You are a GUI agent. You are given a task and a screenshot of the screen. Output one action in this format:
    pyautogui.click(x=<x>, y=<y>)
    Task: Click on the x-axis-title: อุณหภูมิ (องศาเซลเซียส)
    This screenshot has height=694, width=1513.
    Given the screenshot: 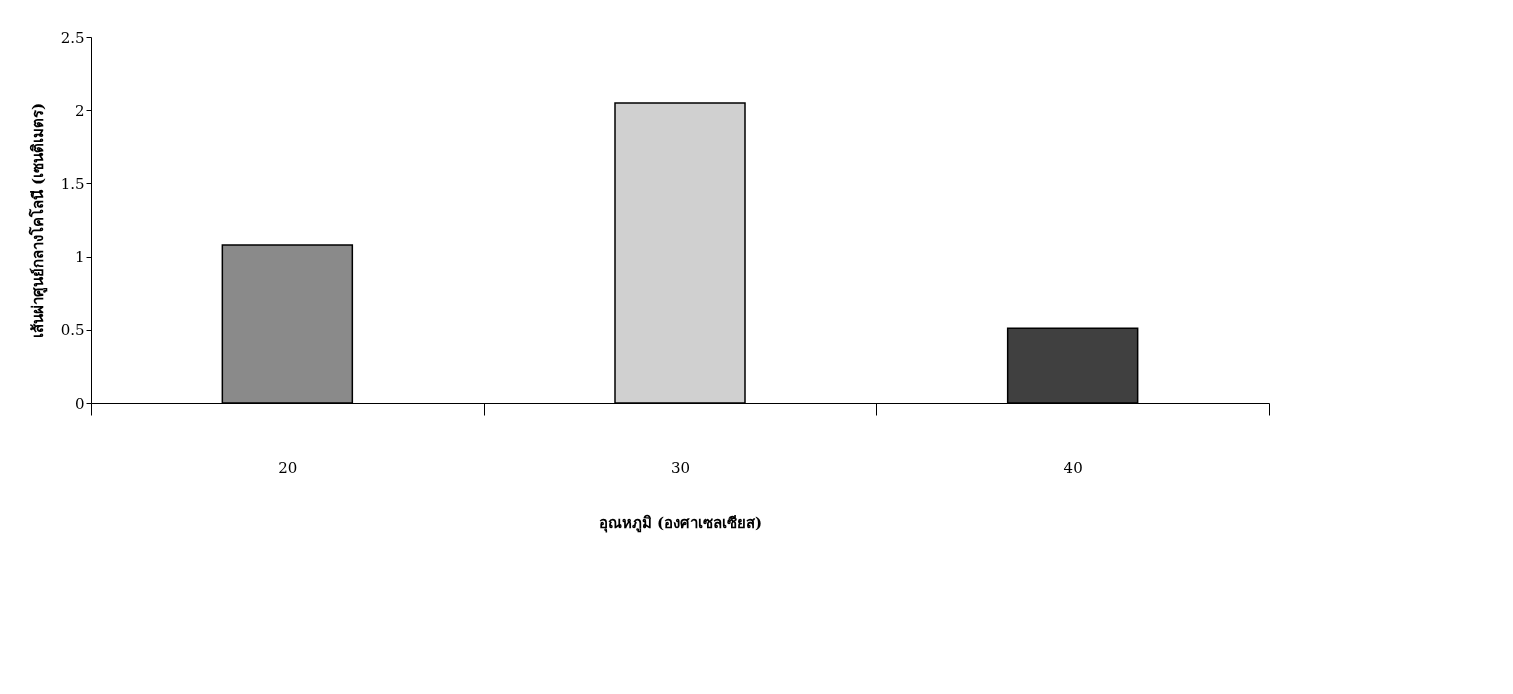 What is the action you would take?
    pyautogui.click(x=680, y=523)
    